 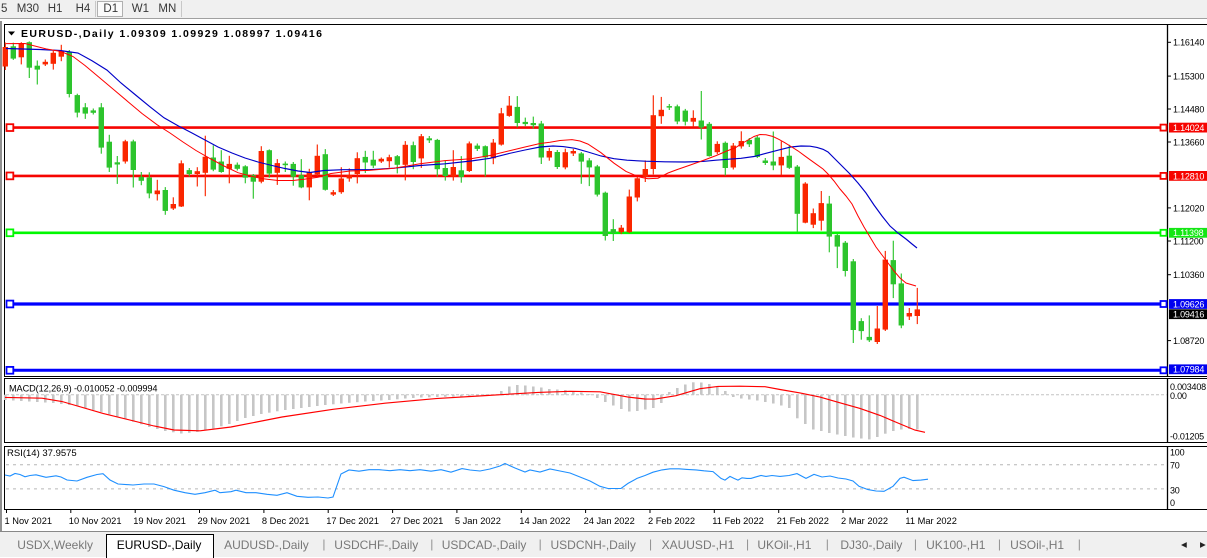 What do you see at coordinates (42, 453) in the screenshot?
I see `svg-text: RSI(14) 37.9575` at bounding box center [42, 453].